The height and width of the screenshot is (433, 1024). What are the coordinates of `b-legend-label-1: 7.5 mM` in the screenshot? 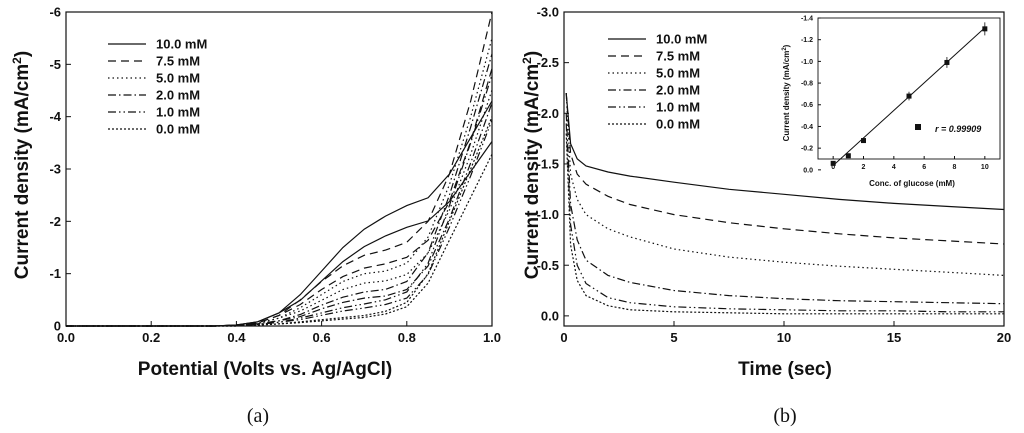 It's located at (678, 56).